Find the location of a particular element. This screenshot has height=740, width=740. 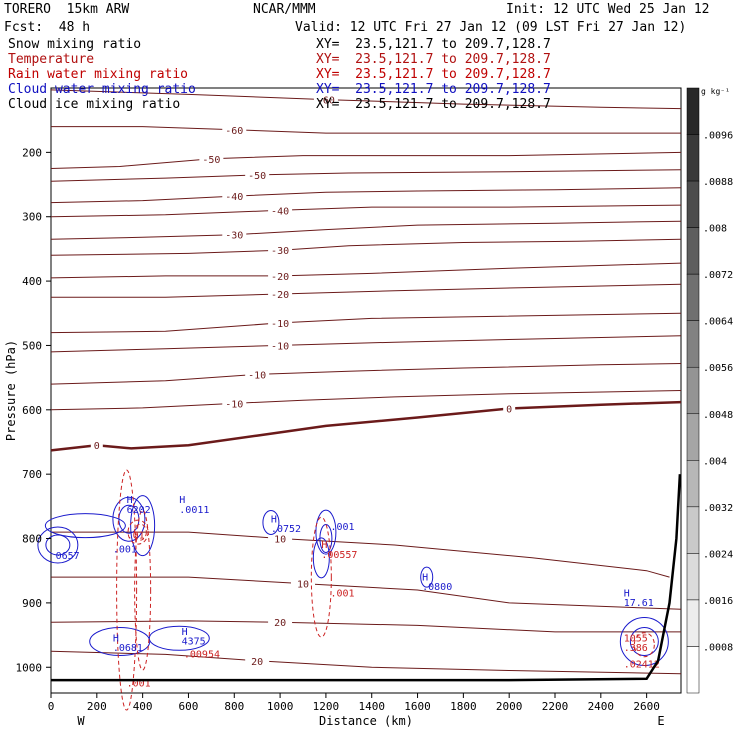

east-endpoint-label: E is located at coordinates (660, 721).